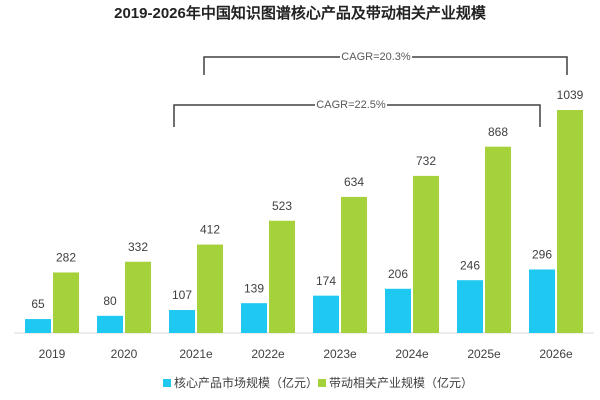 The height and width of the screenshot is (400, 600). Describe the element at coordinates (110, 301) in the screenshot. I see `value-label: 80` at that location.